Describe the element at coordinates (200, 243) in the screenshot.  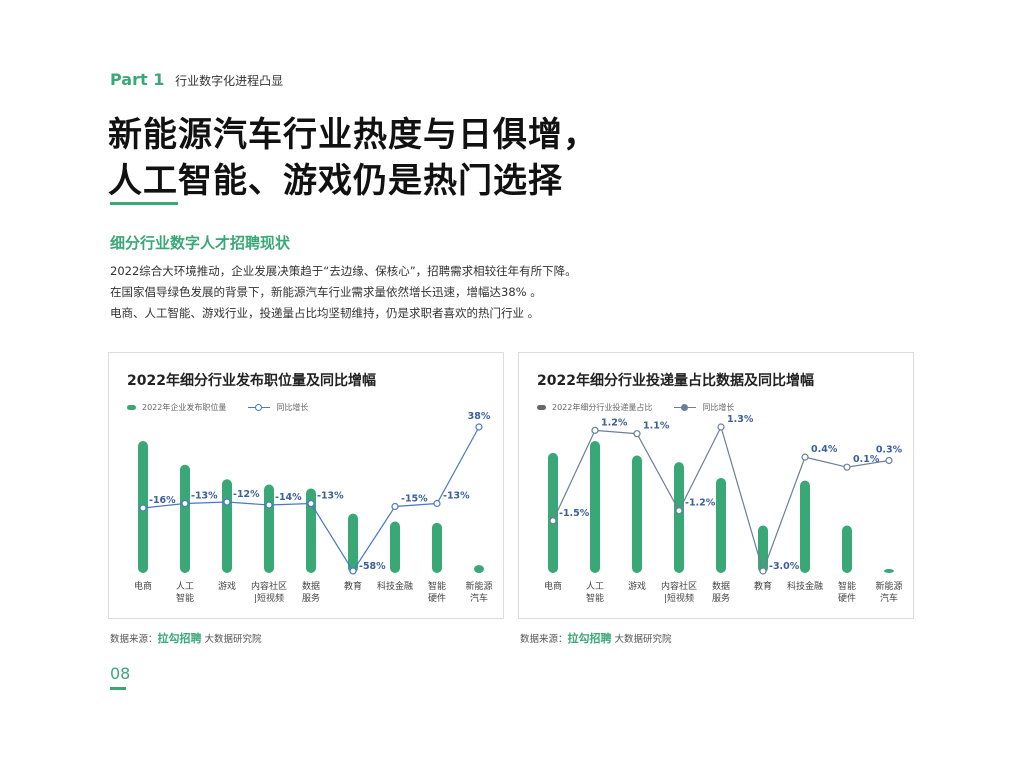
I see `section-title: 细分行业数字人才招聘现状` at that location.